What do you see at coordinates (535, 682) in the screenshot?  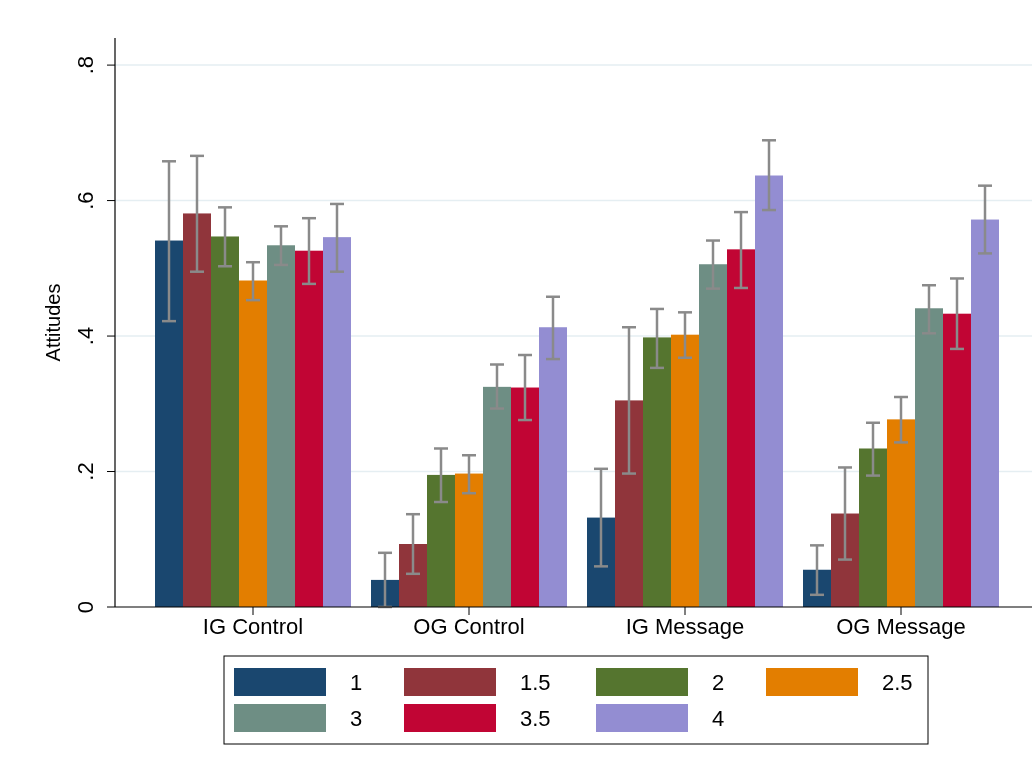 I see `legend-label: 1.5` at bounding box center [535, 682].